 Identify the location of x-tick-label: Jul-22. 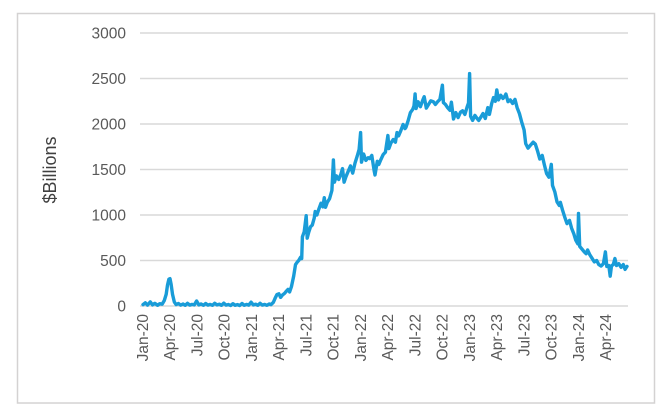
(415, 335).